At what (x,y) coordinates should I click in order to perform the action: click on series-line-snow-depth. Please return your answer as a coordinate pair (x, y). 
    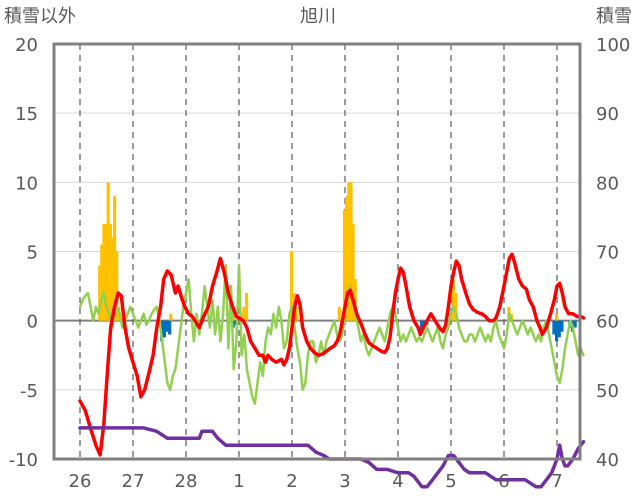
    Looking at the image, I should click on (332, 457).